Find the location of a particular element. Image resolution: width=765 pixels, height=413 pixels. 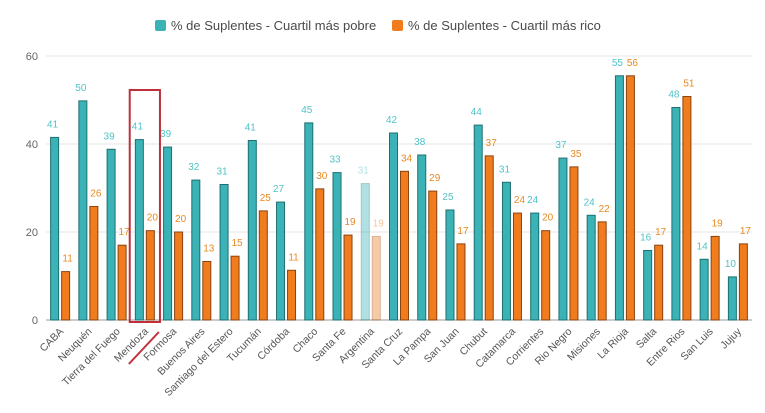

value-label-poorest-santa-fe: 33 is located at coordinates (335, 160).